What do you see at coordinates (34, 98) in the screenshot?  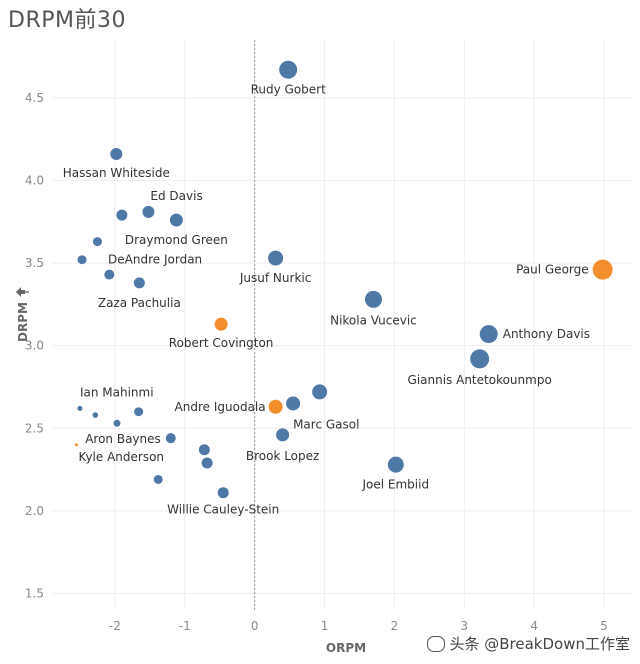 I see `y-tick-label: 4.5` at bounding box center [34, 98].